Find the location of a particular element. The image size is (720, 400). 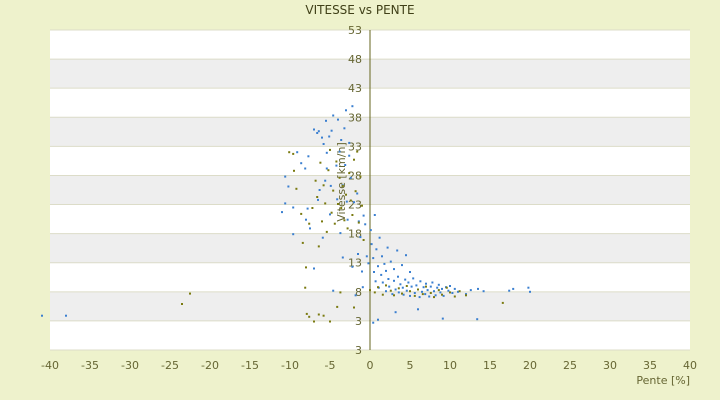

y-tick-label: 38 is located at coordinates (355, 117).